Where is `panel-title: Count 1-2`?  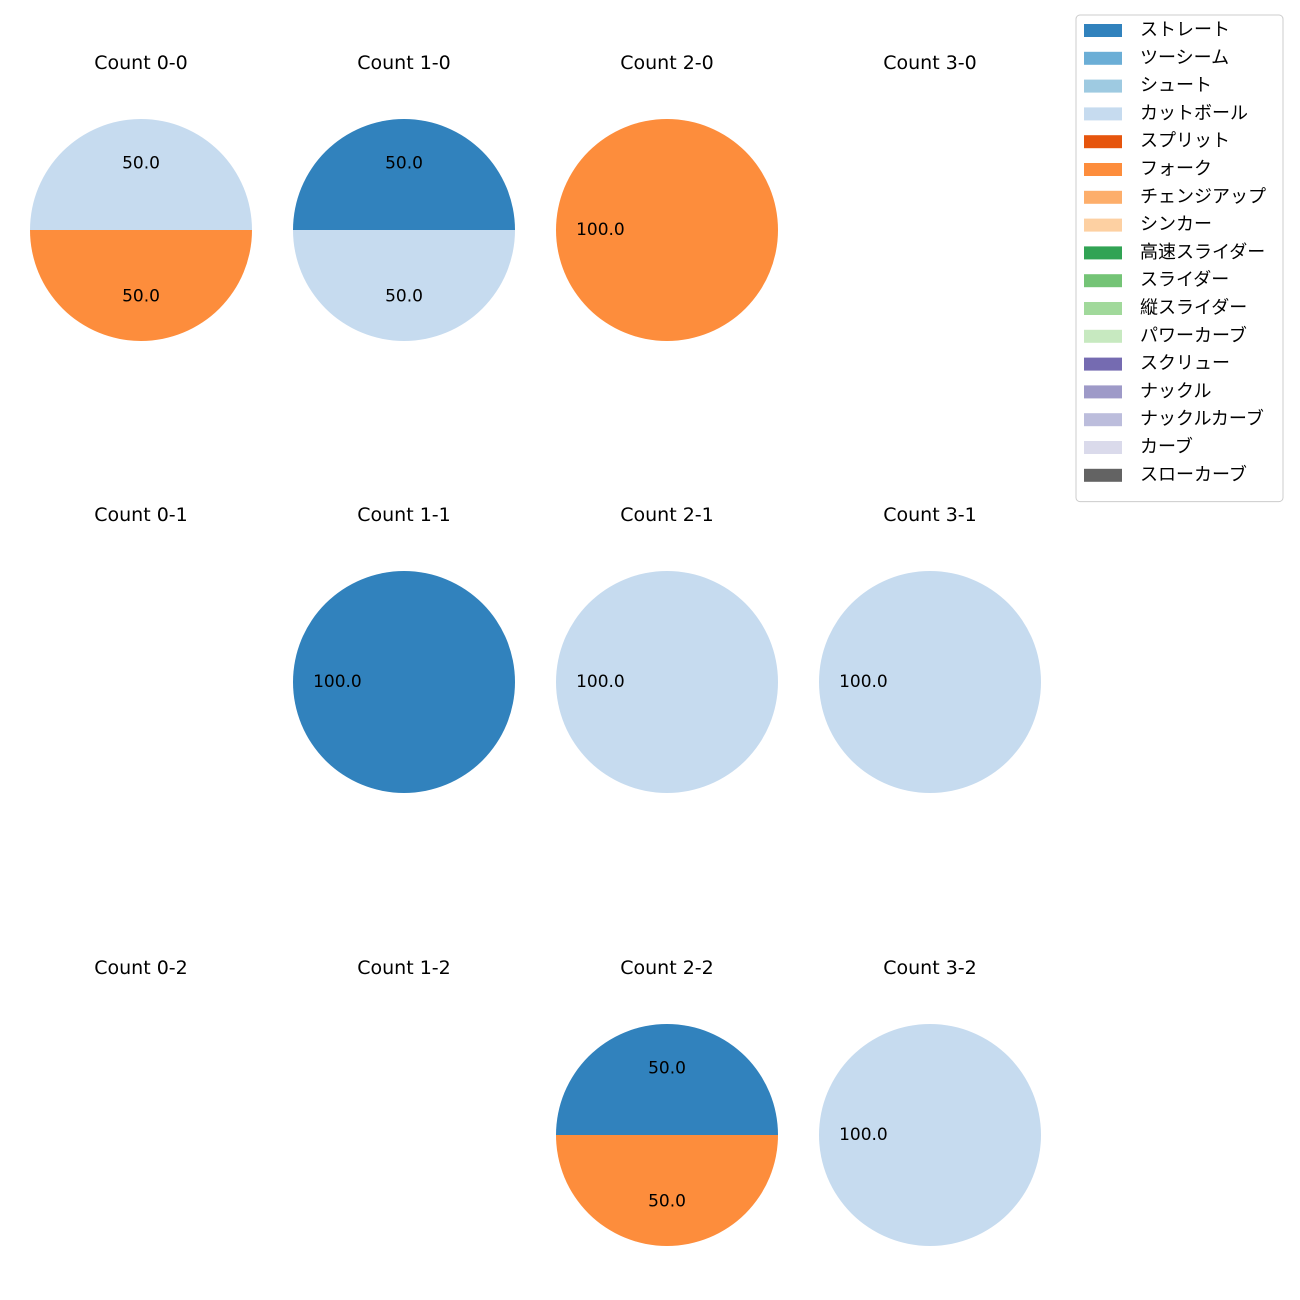
panel-title: Count 1-2 is located at coordinates (404, 968).